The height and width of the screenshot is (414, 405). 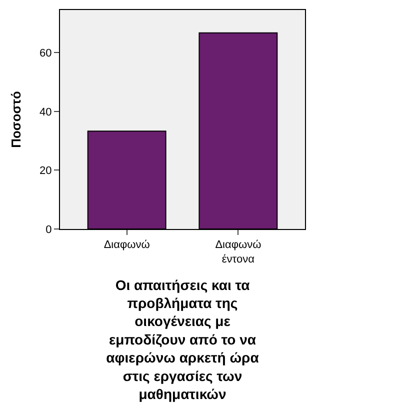 I want to click on x-tick-label: Διαφωνώ, so click(x=127, y=245).